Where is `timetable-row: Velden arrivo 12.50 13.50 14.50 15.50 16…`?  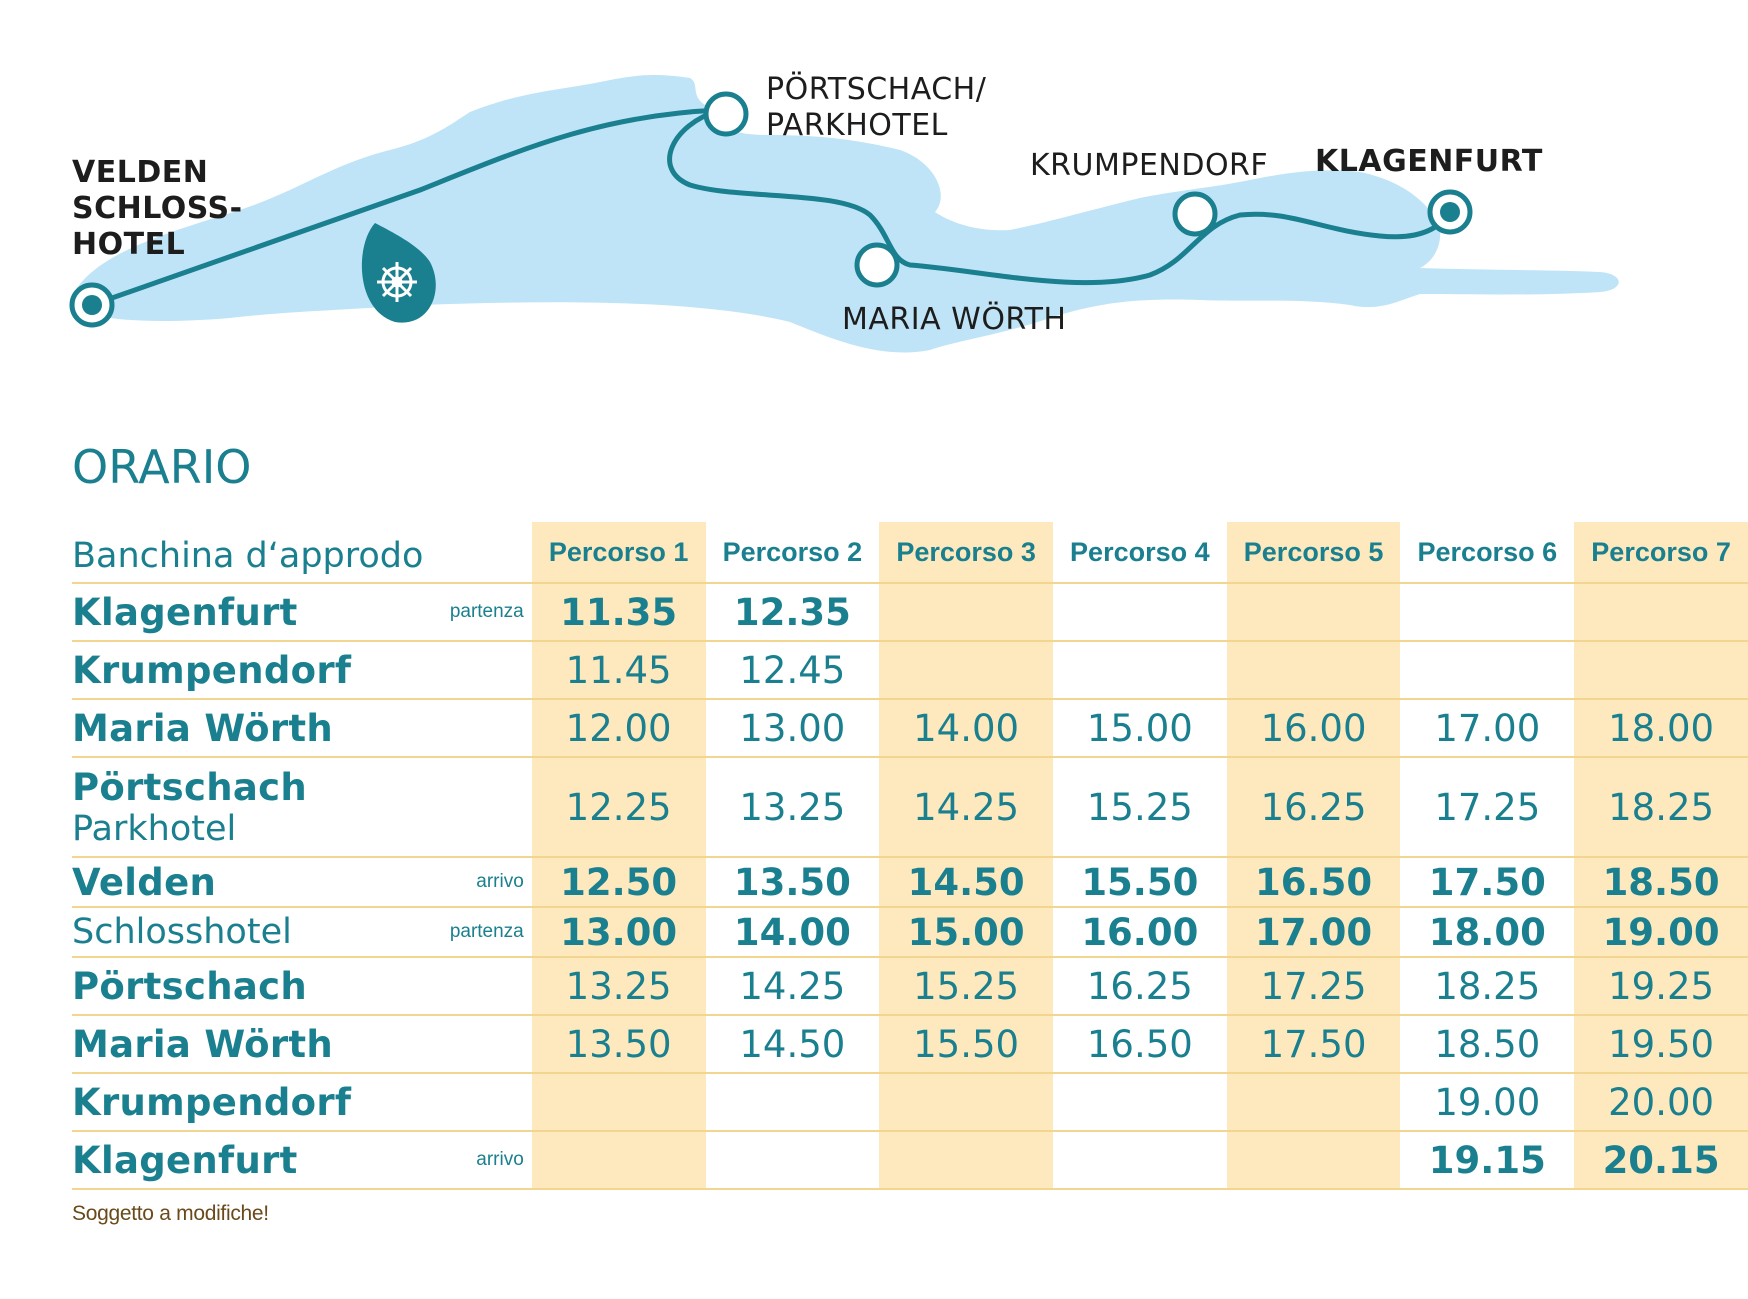 timetable-row: Velden arrivo 12.50 13.50 14.50 15.50 16… is located at coordinates (910, 882).